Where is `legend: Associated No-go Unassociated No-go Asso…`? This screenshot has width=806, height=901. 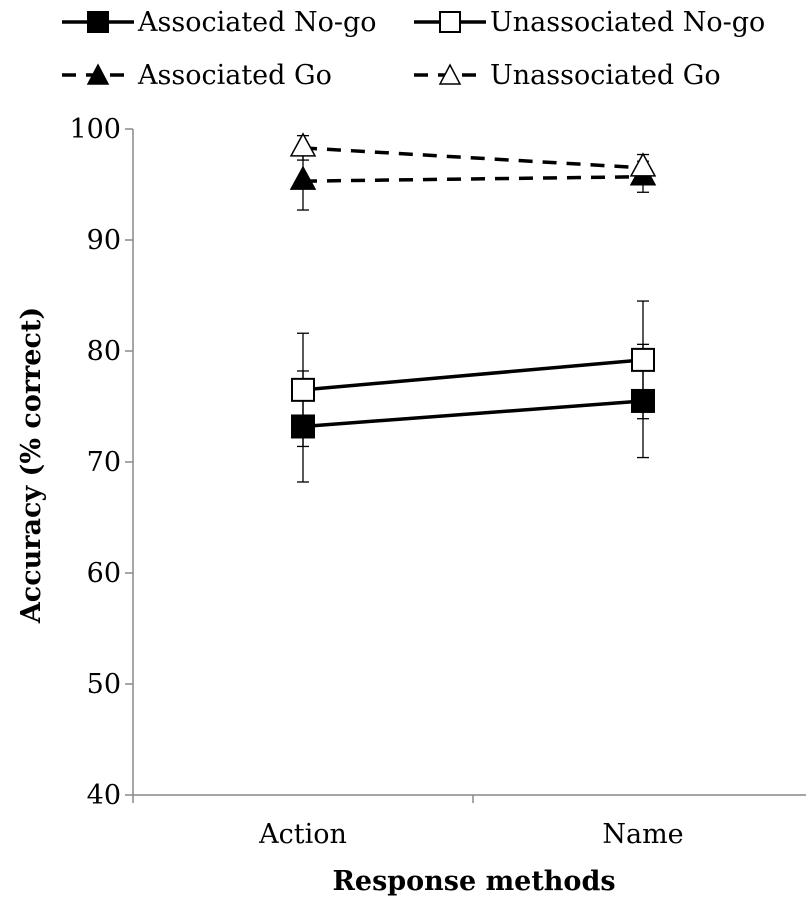
legend: Associated No-go Unassociated No-go Asso… is located at coordinates (413, 49).